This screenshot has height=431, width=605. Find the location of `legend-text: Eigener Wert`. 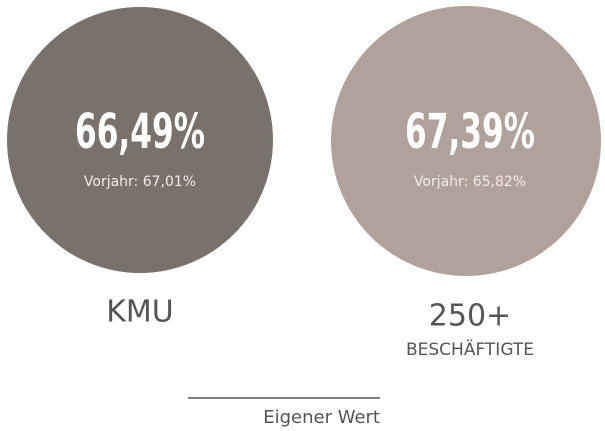

legend-text: Eigener Wert is located at coordinates (321, 417).